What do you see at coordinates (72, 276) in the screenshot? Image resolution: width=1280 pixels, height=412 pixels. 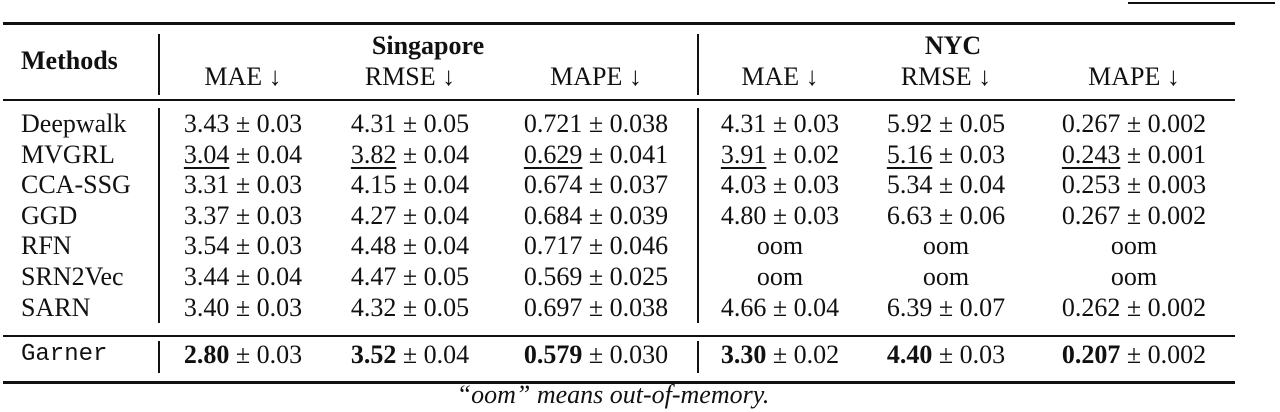 I see `method-name: SRN2Vec` at bounding box center [72, 276].